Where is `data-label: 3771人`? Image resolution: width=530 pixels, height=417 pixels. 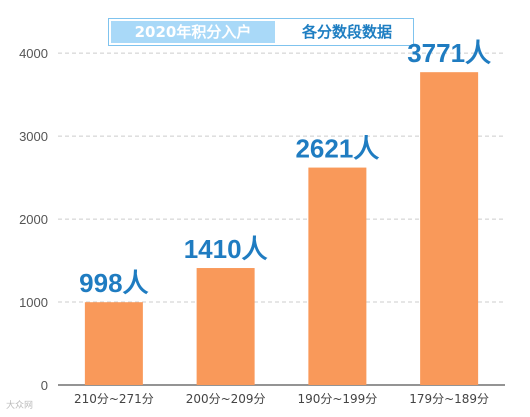 data-label: 3771人 is located at coordinates (449, 53).